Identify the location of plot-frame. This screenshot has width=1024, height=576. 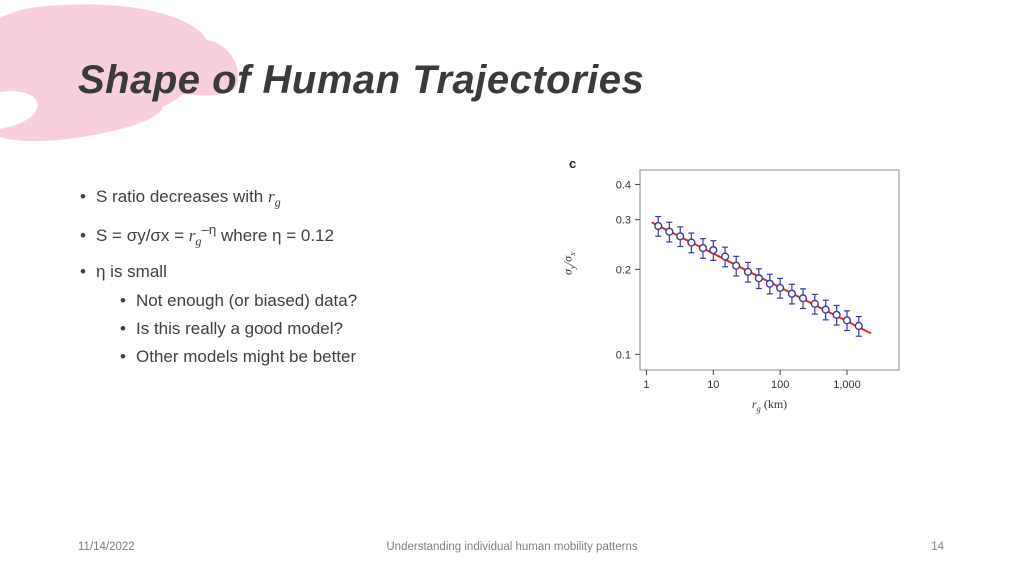
(769, 270).